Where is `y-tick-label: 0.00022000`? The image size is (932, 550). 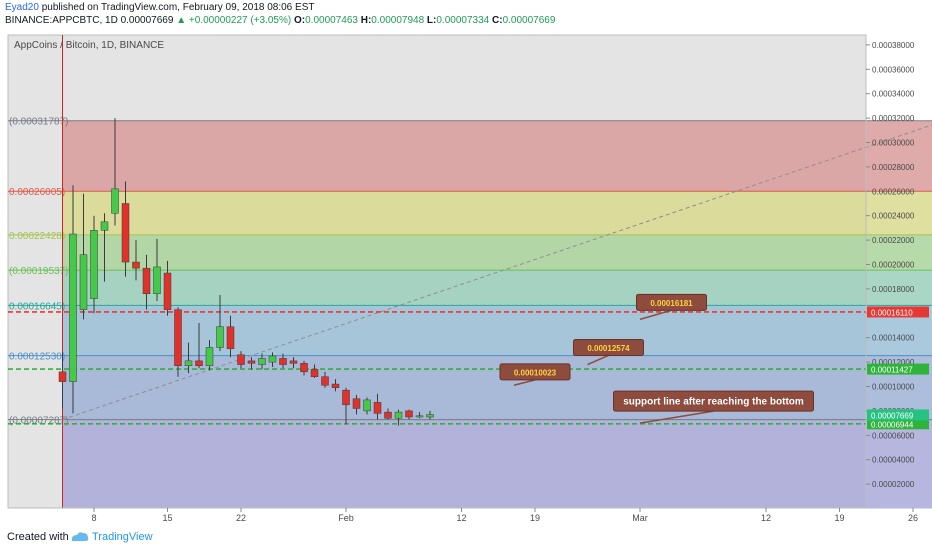 y-tick-label: 0.00022000 is located at coordinates (893, 240).